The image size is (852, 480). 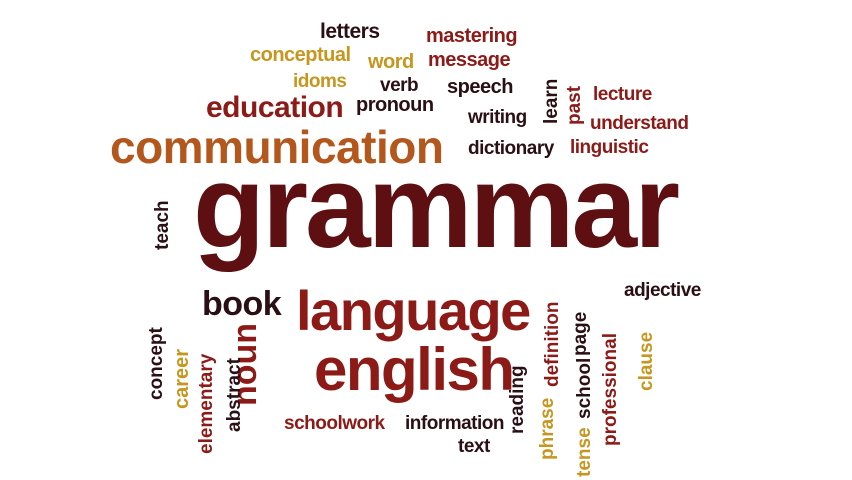 I want to click on word-schoolwork: schoolwork, so click(x=334, y=423).